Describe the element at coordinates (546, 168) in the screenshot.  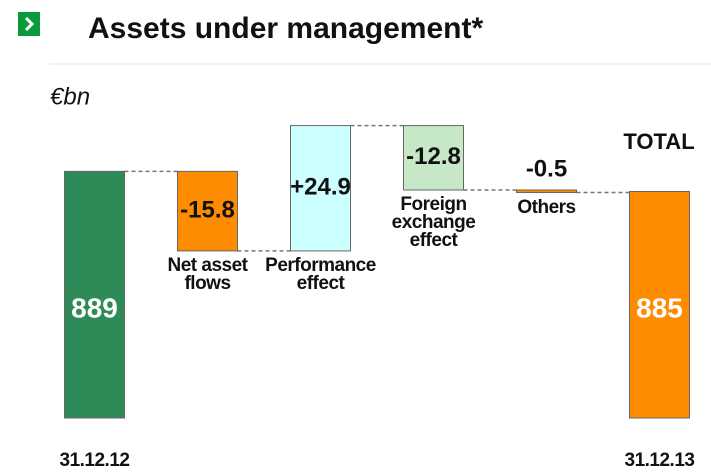
I see `value-label: -0.5` at that location.